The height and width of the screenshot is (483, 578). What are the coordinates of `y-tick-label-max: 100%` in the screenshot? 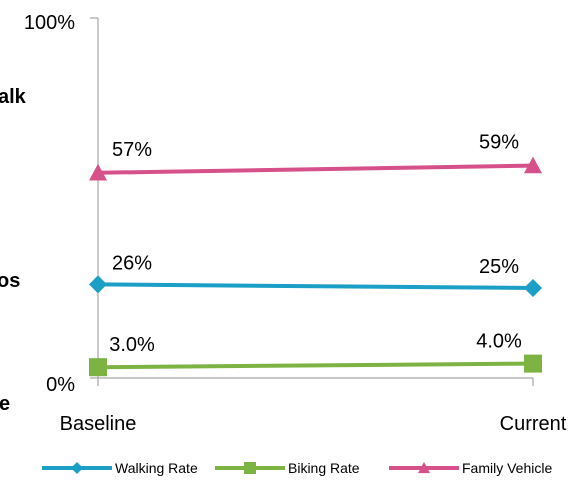 It's located at (49, 23).